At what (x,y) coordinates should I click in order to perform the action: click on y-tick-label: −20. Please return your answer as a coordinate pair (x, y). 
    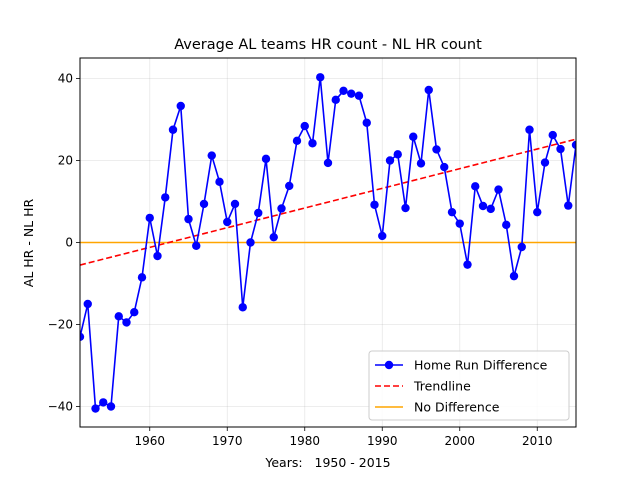
    Looking at the image, I should click on (60, 325).